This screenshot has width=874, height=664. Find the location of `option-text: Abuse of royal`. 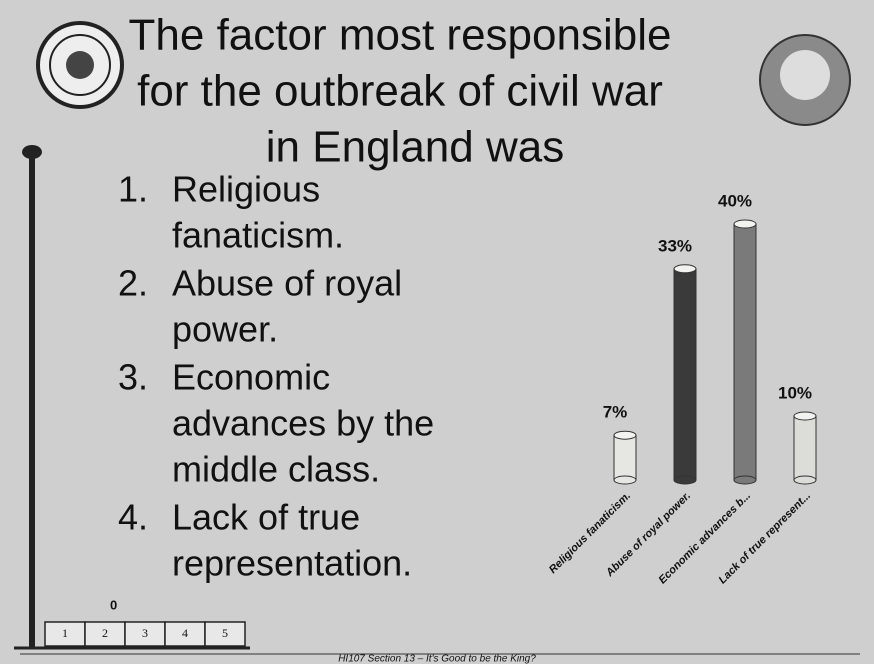

option-text: Abuse of royal is located at coordinates (287, 283).